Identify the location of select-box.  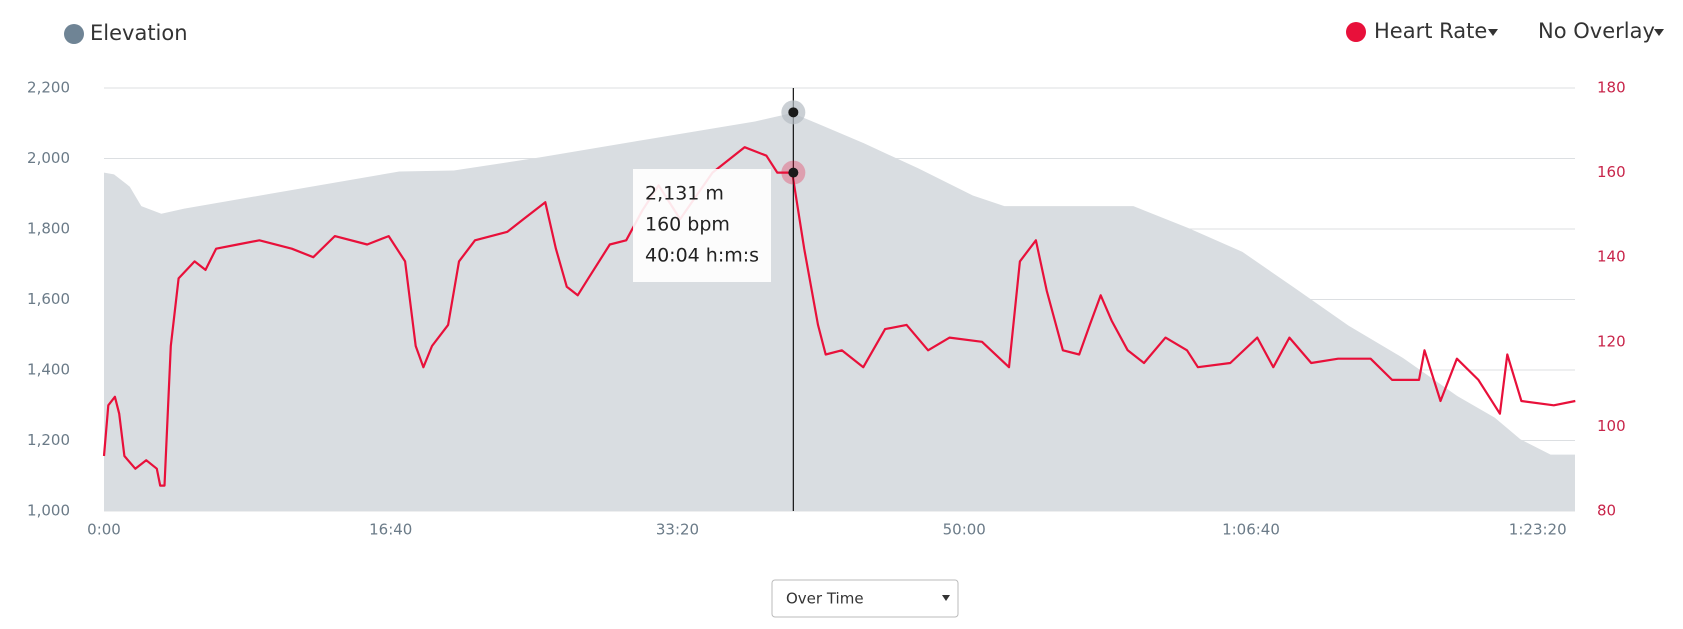
(865, 598).